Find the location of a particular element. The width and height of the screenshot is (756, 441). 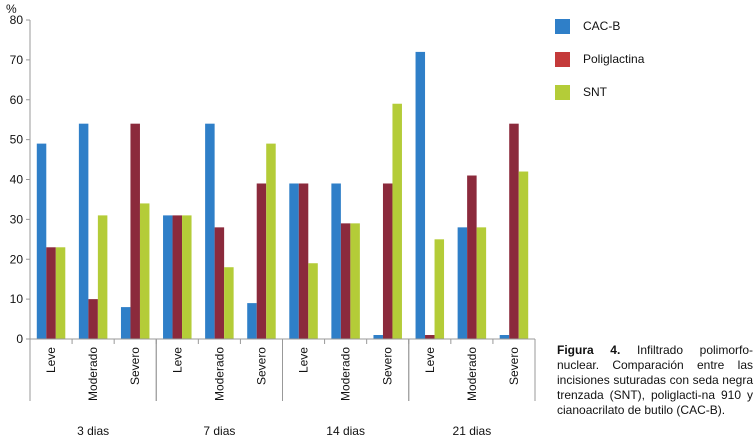

x-group-label: 7 dias is located at coordinates (219, 431).